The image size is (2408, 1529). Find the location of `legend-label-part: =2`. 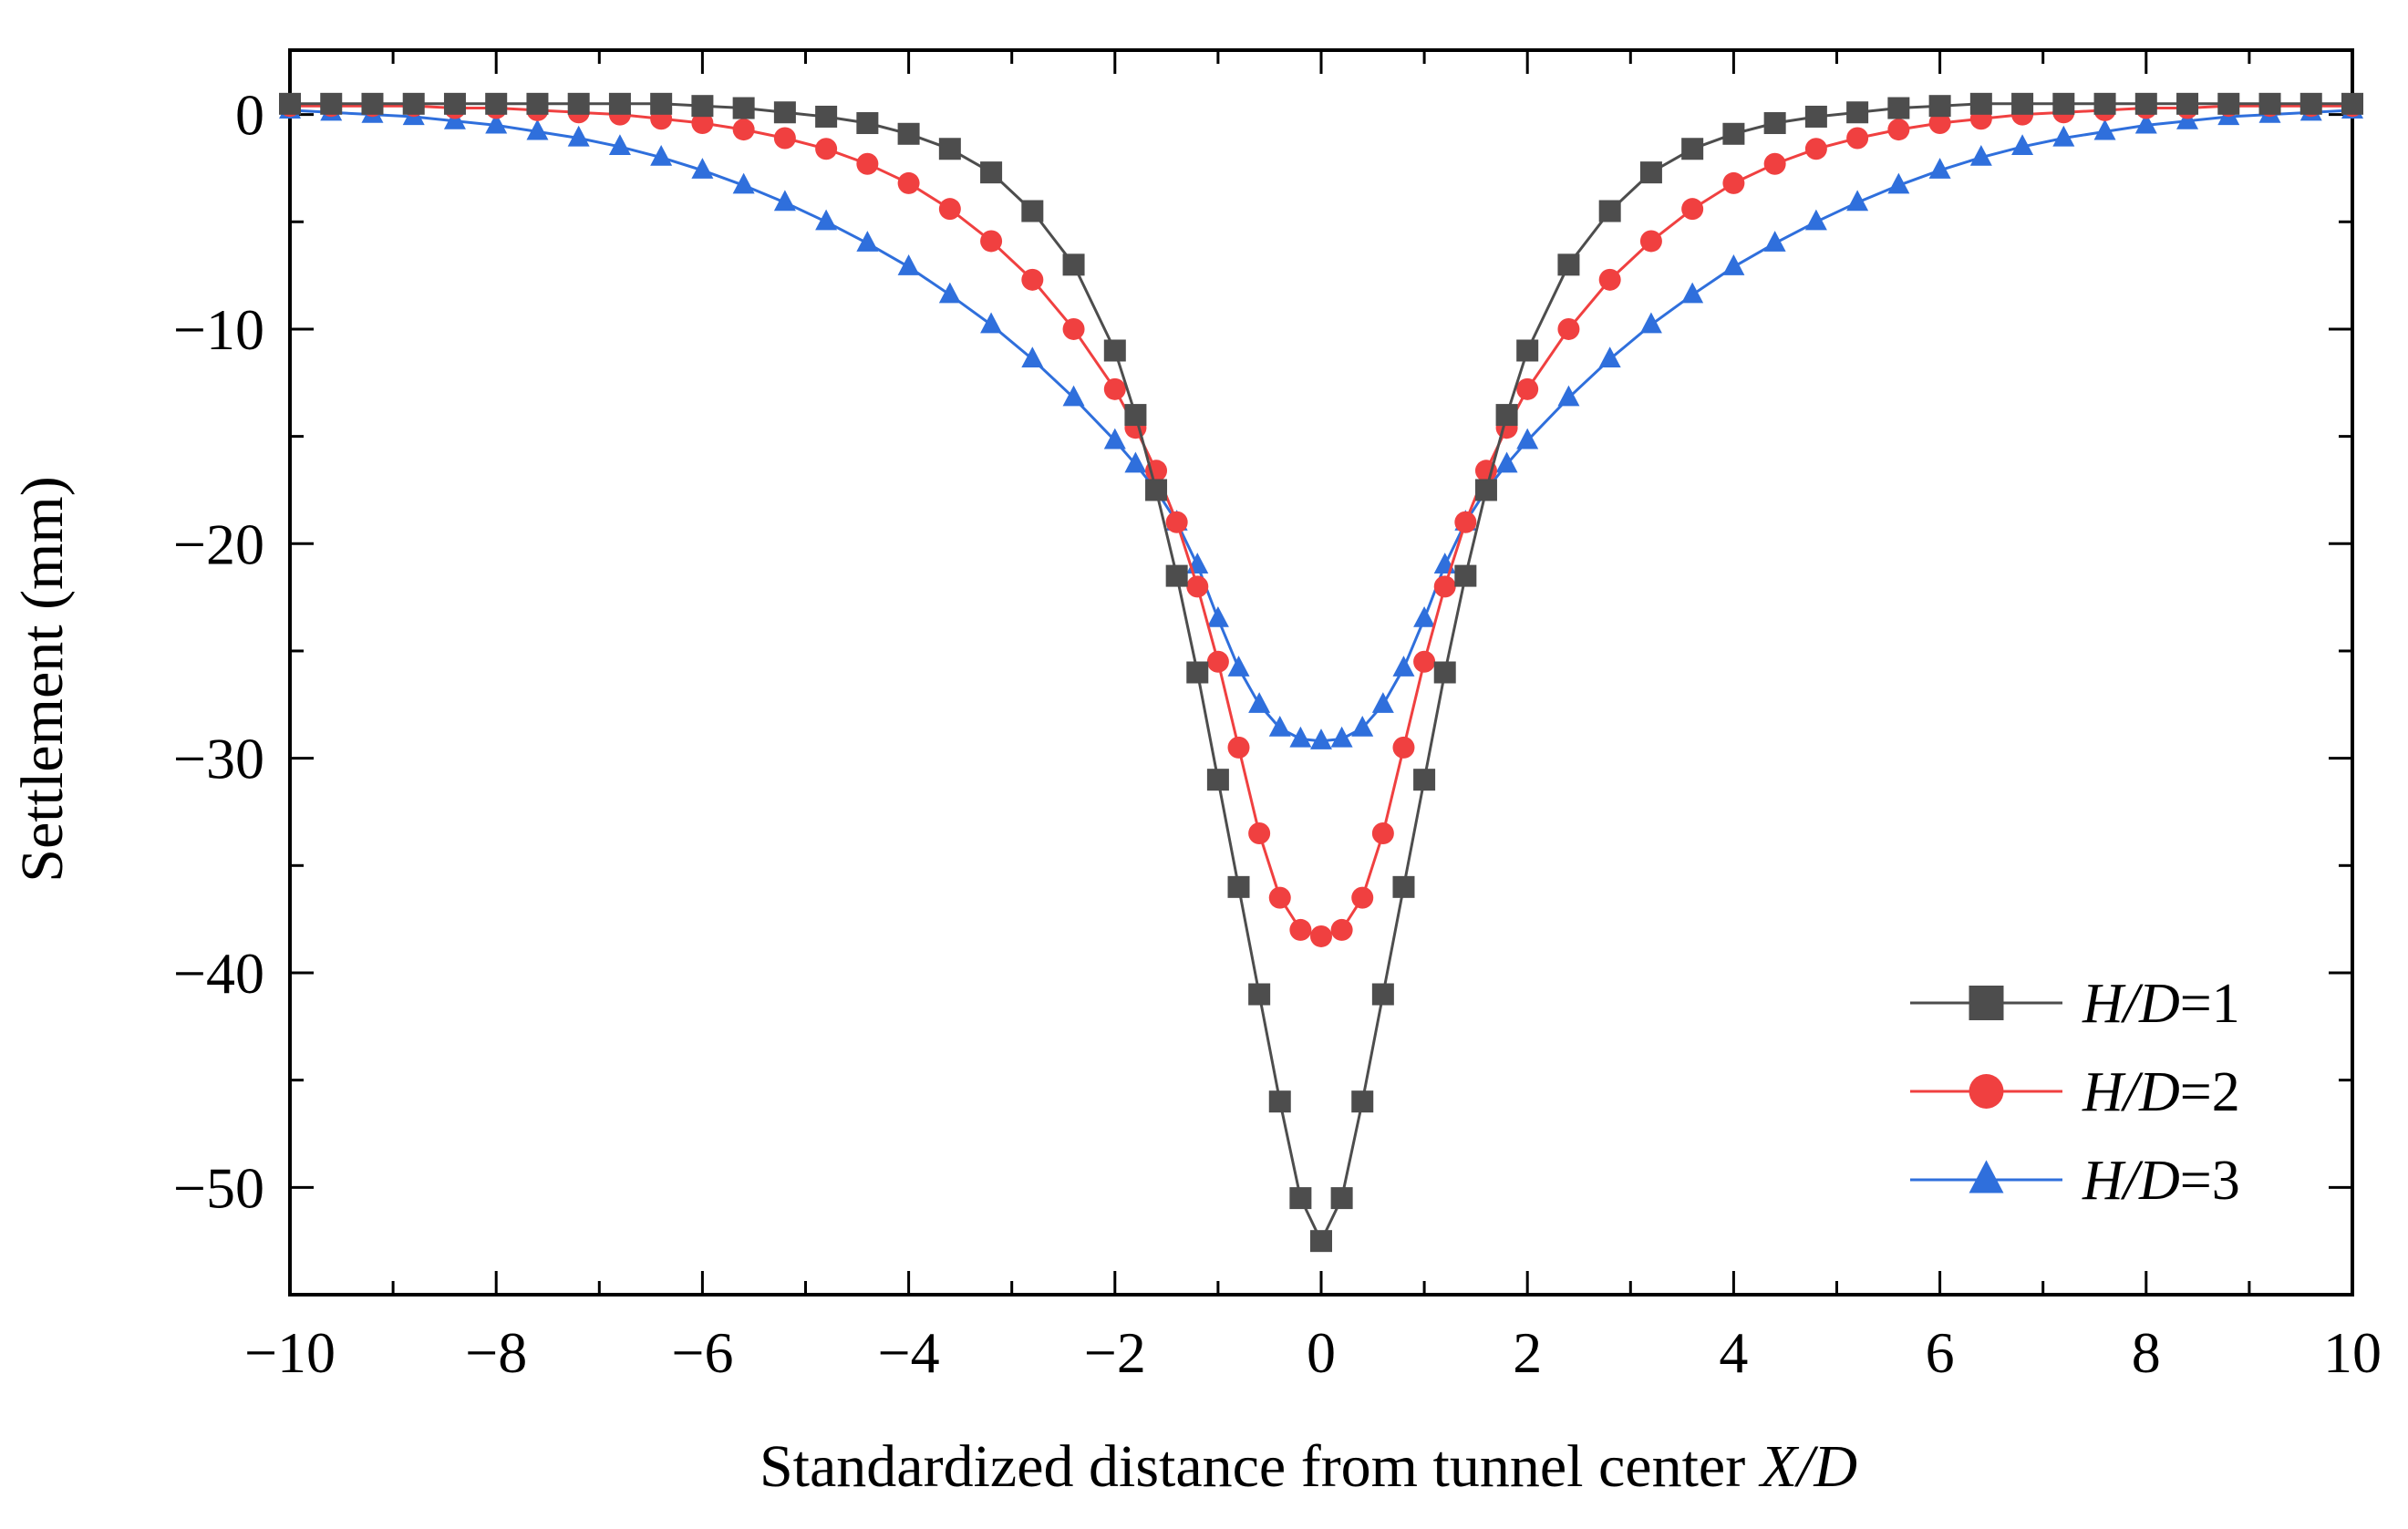

legend-label-part: =2 is located at coordinates (2210, 1092).